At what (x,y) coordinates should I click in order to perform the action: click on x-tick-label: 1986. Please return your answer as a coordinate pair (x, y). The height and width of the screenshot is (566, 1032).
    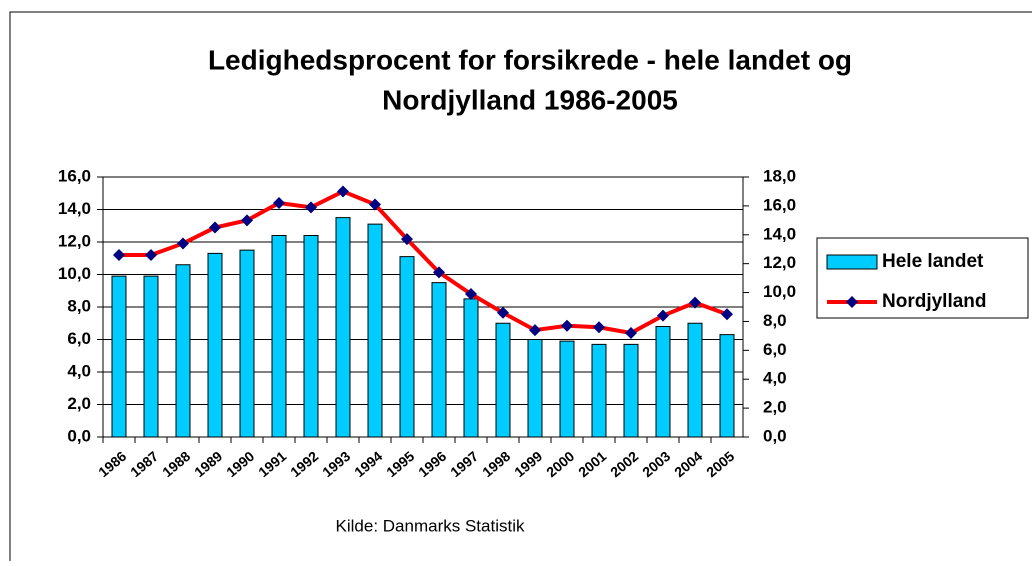
    Looking at the image, I should click on (112, 464).